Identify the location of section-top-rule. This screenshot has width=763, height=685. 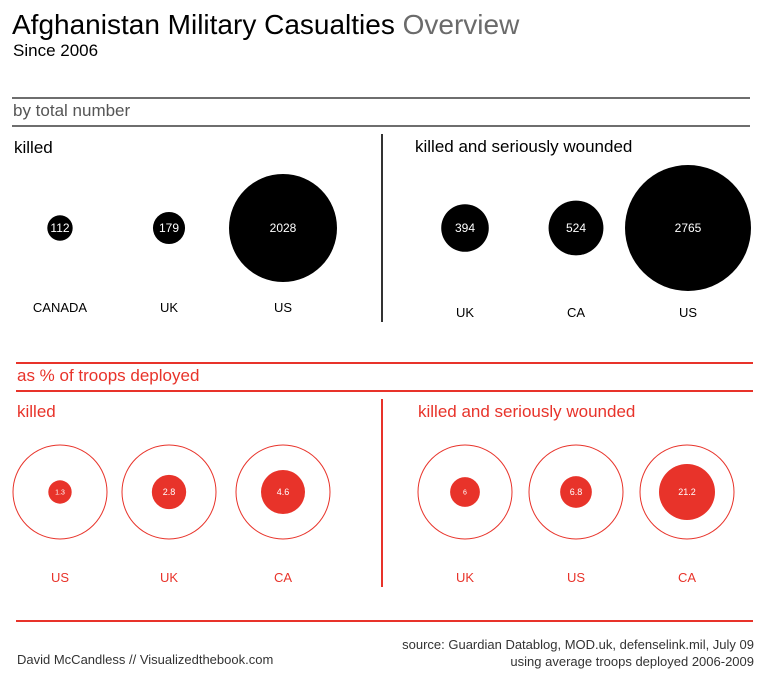
(381, 98).